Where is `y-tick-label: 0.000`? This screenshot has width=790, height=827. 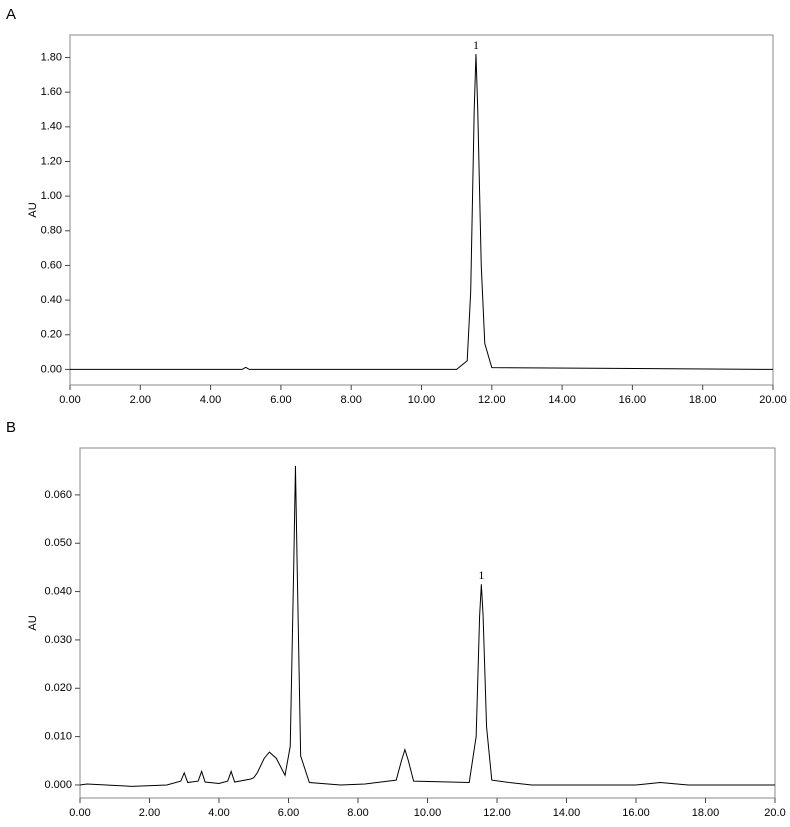 y-tick-label: 0.000 is located at coordinates (58, 785).